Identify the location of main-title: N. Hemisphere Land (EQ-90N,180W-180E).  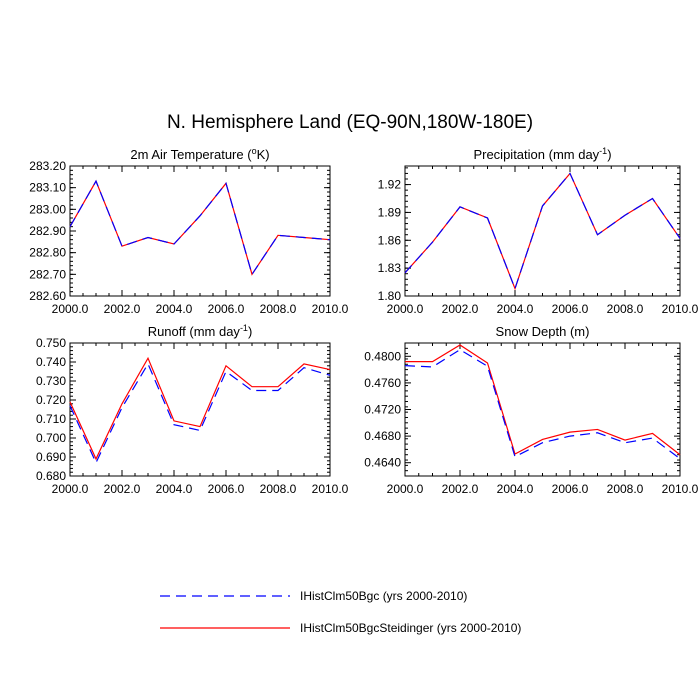
(350, 122).